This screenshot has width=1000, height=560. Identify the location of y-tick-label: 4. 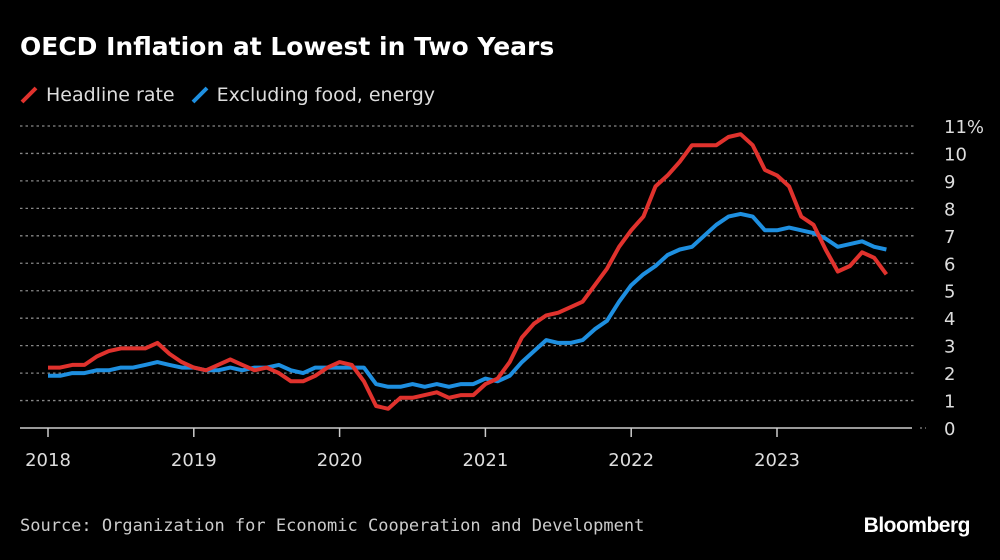
(949, 319).